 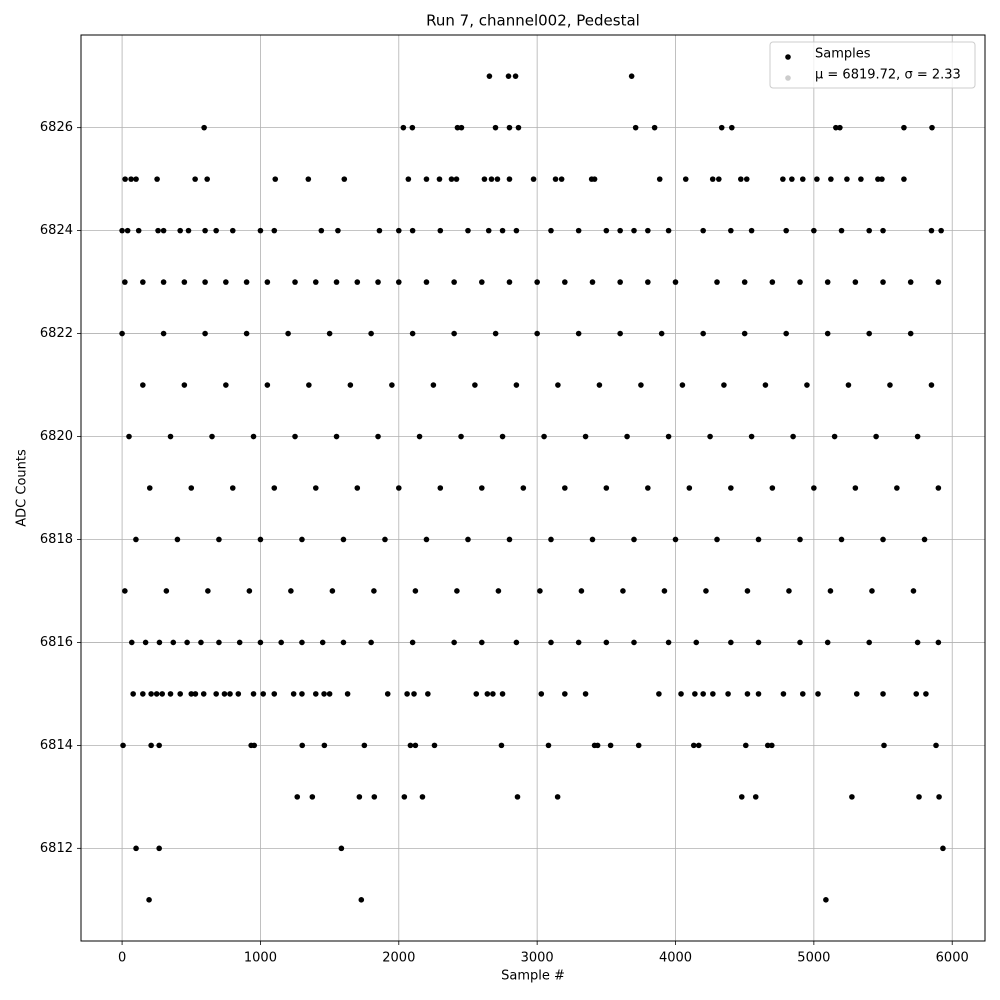 I want to click on x-tick-label: 2000, so click(x=398, y=958).